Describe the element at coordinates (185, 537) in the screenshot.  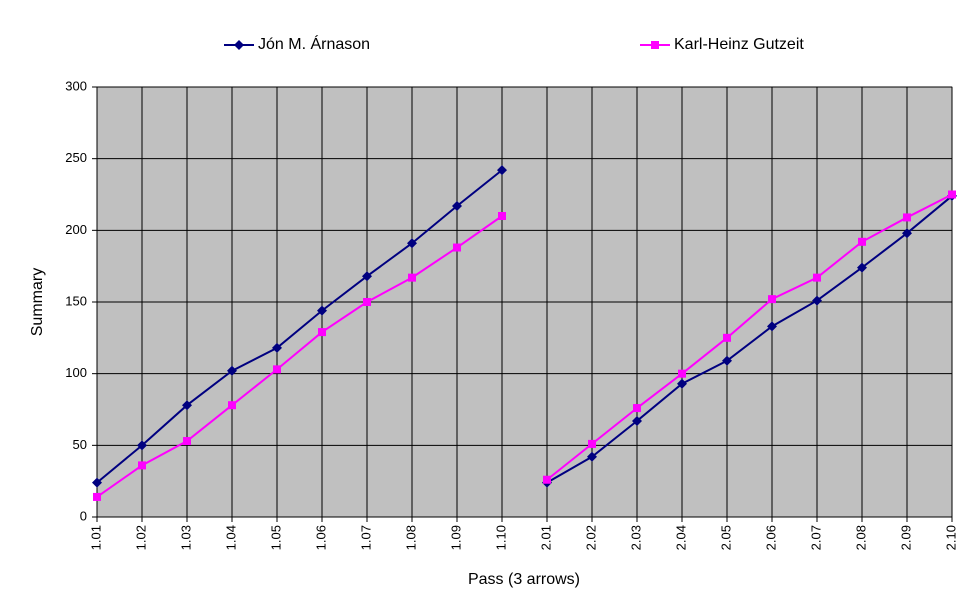
I see `x-tick-label: 1.03` at that location.